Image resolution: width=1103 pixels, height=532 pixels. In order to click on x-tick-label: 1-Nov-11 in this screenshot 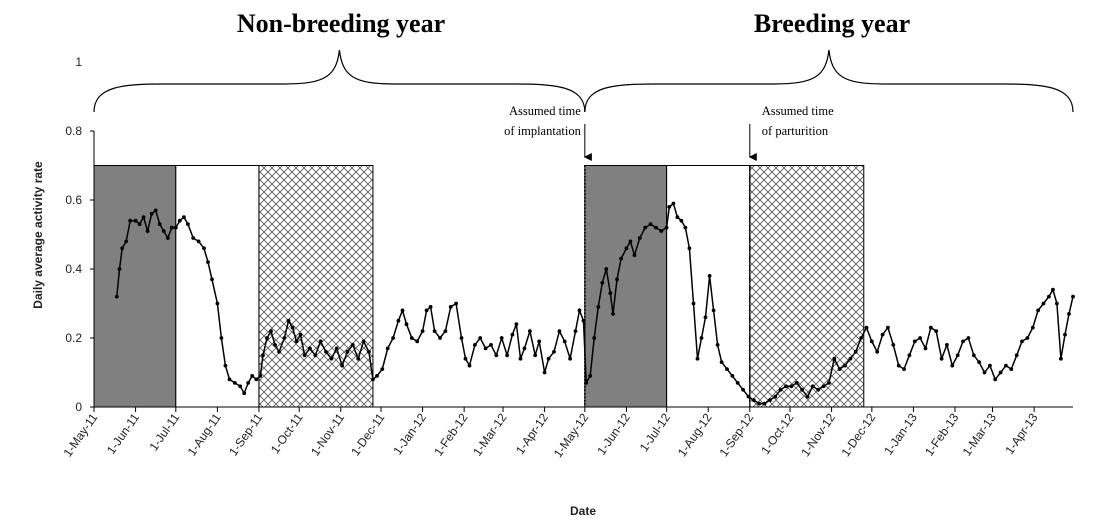, I will do `click(327, 434)`.